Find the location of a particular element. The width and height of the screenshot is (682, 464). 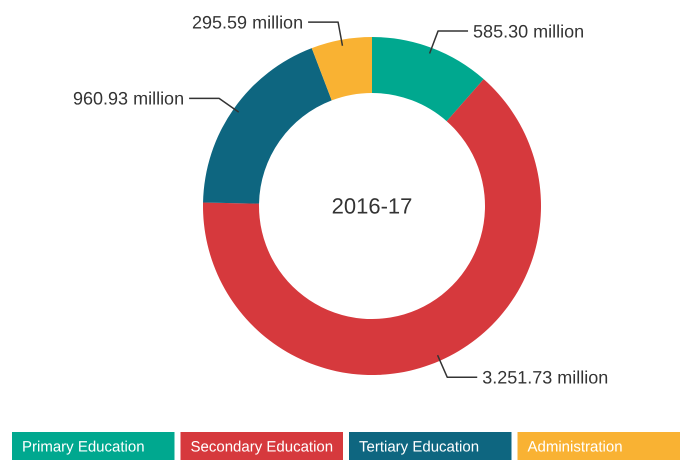

legend-label: Primary Education is located at coordinates (83, 447).